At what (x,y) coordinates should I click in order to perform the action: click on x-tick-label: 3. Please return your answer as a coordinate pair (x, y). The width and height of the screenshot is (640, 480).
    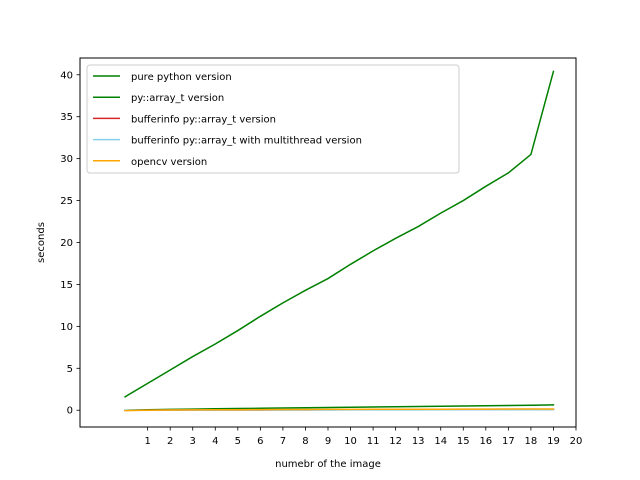
    Looking at the image, I should click on (193, 441).